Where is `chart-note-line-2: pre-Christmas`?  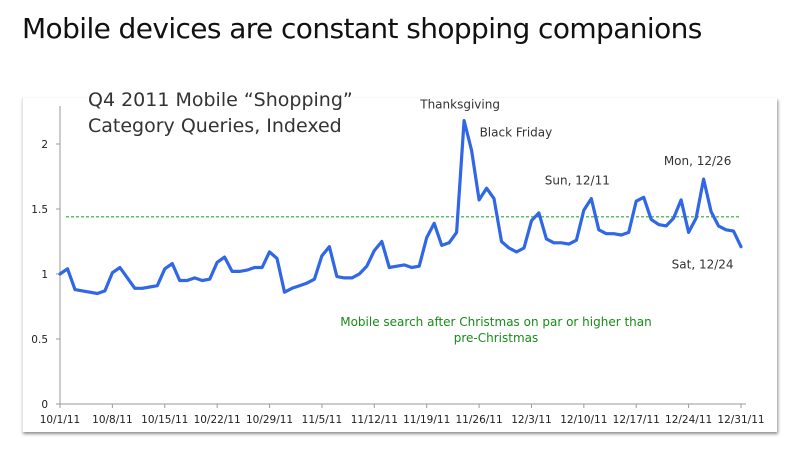 chart-note-line-2: pre-Christmas is located at coordinates (496, 338).